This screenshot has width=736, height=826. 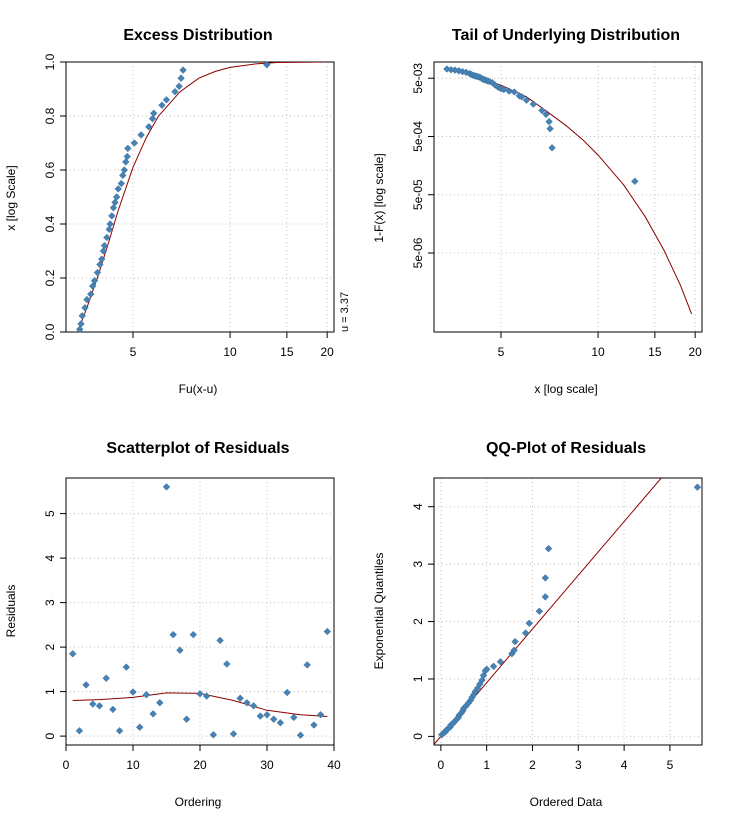 What do you see at coordinates (486, 765) in the screenshot?
I see `qq-x-tick-label: 1` at bounding box center [486, 765].